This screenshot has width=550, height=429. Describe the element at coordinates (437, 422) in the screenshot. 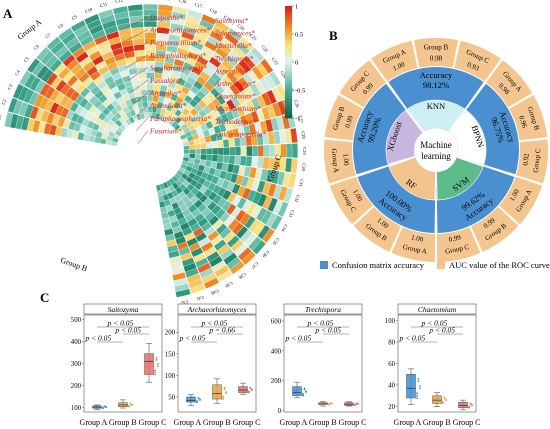

I see `x-category-labels: Group A Group B Group C` at that location.